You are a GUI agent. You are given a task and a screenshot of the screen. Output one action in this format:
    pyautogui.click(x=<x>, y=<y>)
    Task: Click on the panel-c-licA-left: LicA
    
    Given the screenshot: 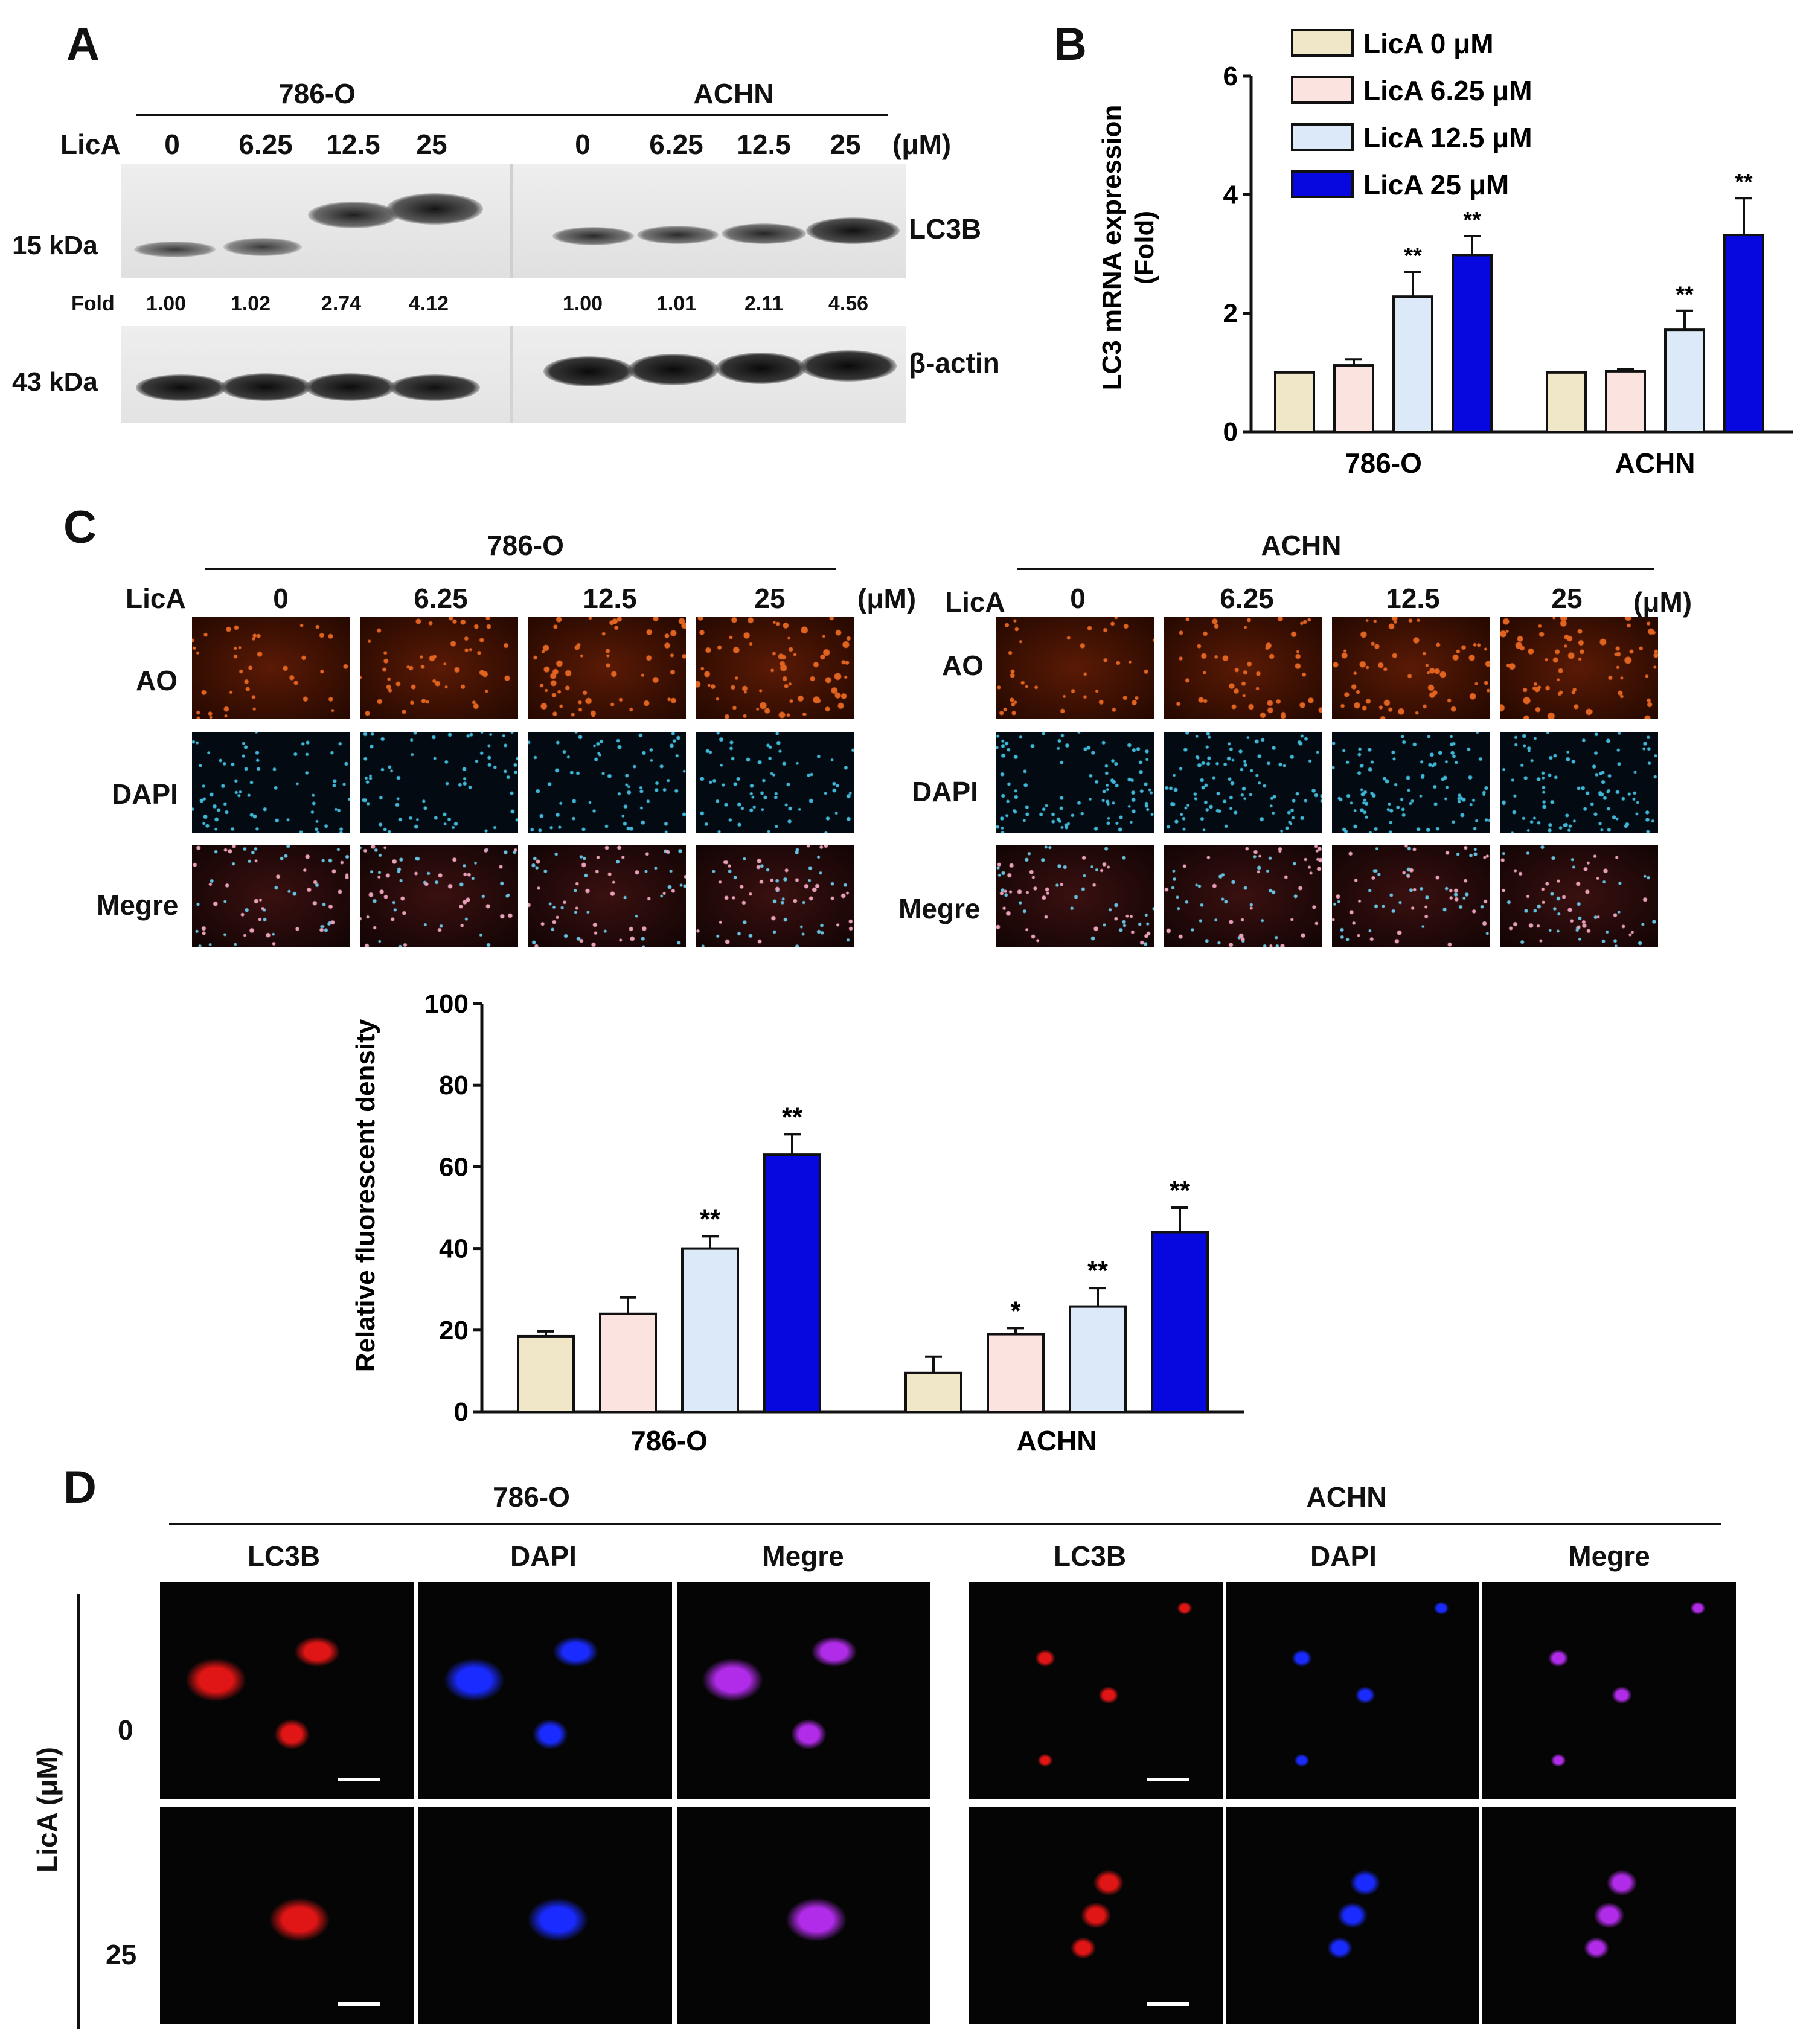 What is the action you would take?
    pyautogui.click(x=156, y=598)
    